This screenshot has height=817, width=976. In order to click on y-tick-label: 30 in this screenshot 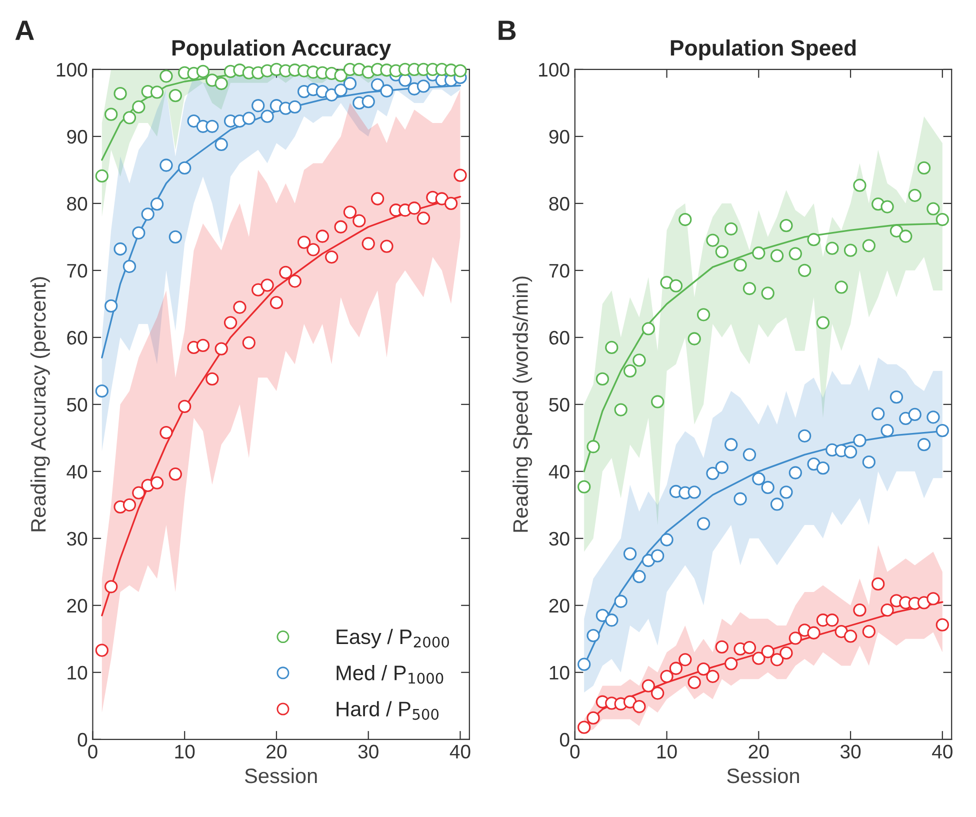, I will do `click(559, 539)`.